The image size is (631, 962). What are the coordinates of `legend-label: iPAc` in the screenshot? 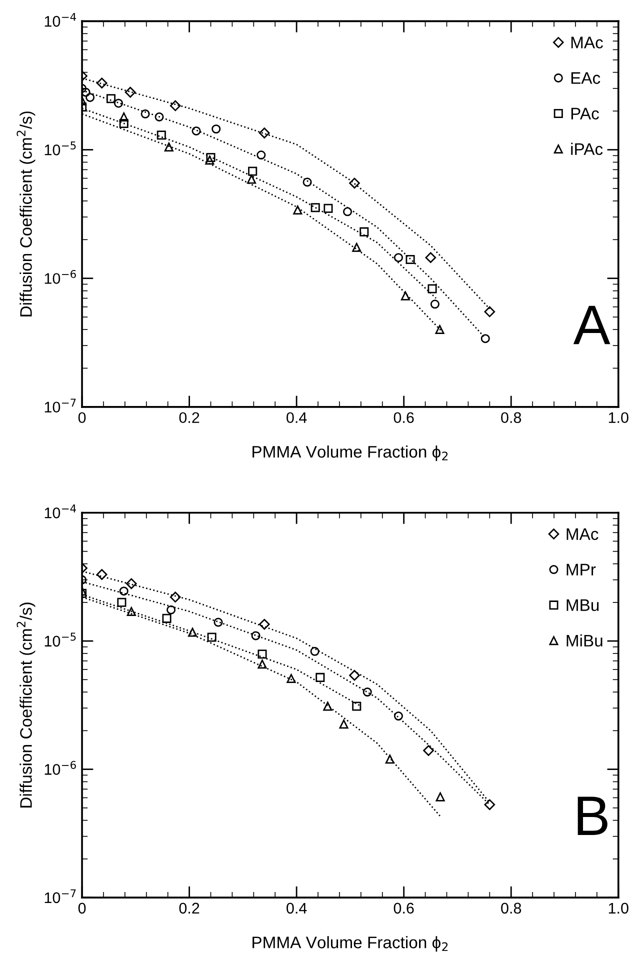 It's located at (587, 149).